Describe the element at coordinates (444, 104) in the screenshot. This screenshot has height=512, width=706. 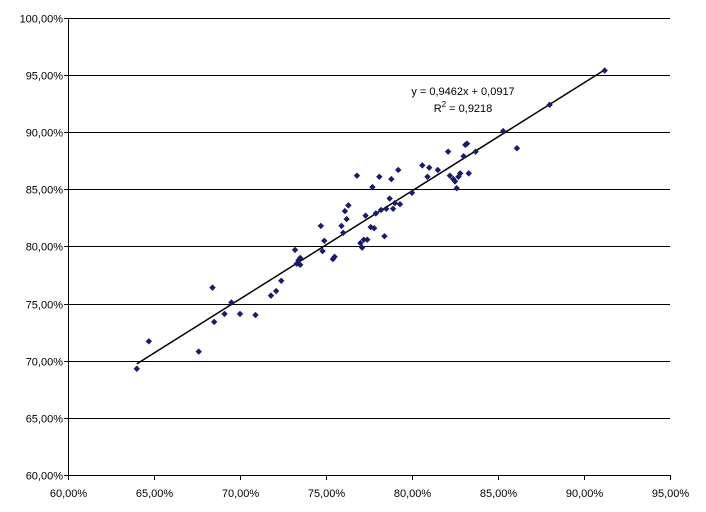
I see `r-squared-superscript: 2` at that location.